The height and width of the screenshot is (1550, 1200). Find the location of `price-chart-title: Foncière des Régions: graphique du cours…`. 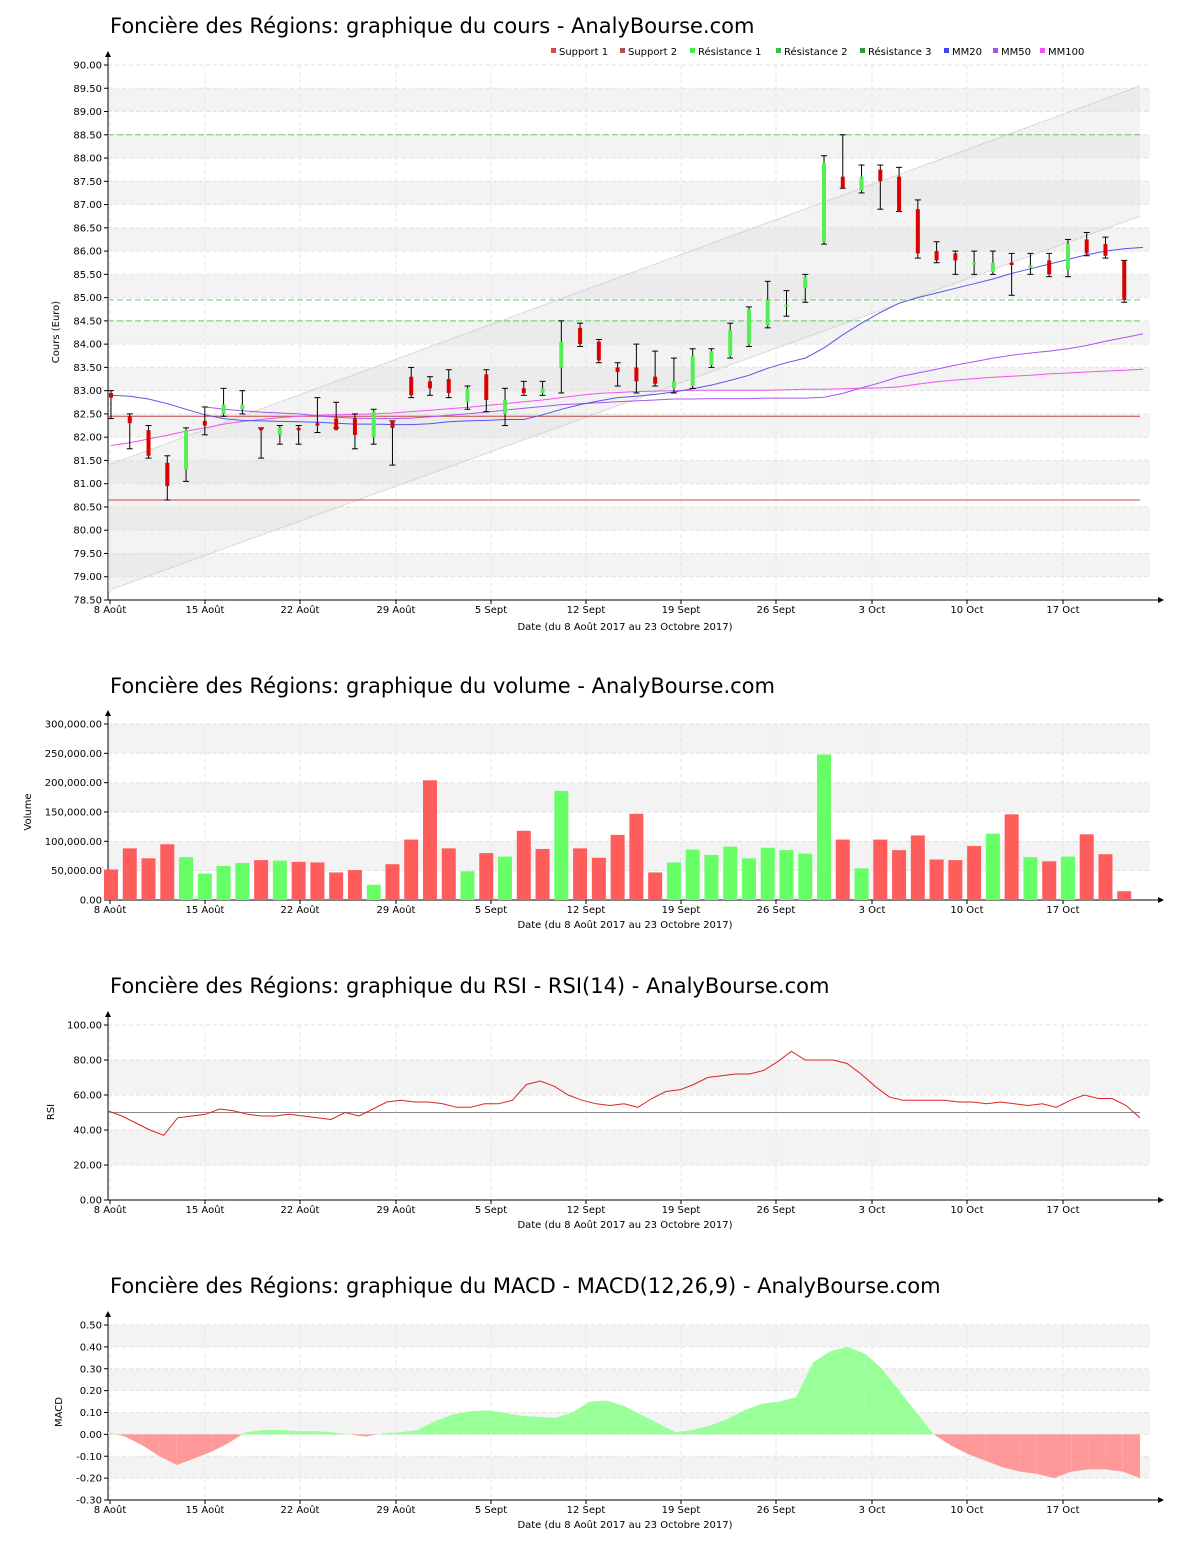

price-chart-title: Foncière des Régions: graphique du cours… is located at coordinates (432, 26).